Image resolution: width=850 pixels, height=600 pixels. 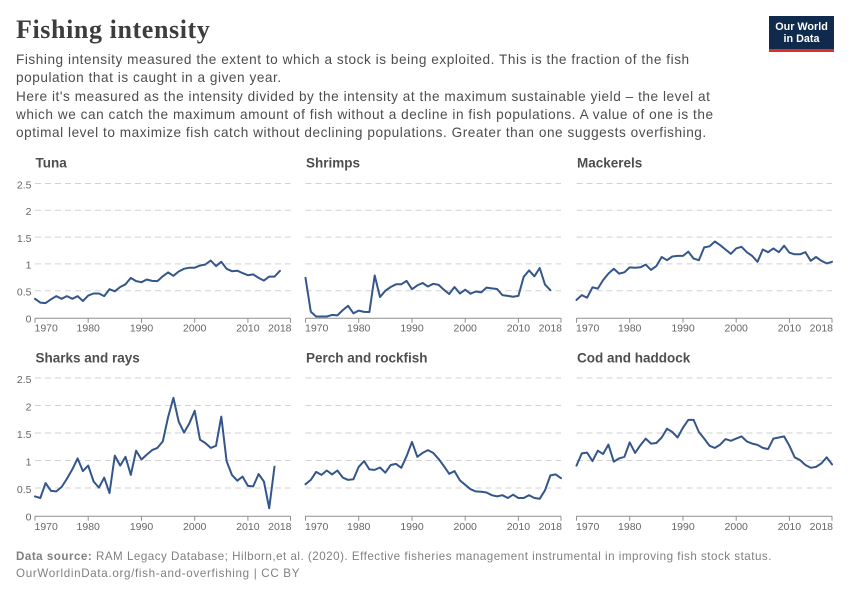 What do you see at coordinates (333, 163) in the screenshot?
I see `svg-text: Shrimps` at bounding box center [333, 163].